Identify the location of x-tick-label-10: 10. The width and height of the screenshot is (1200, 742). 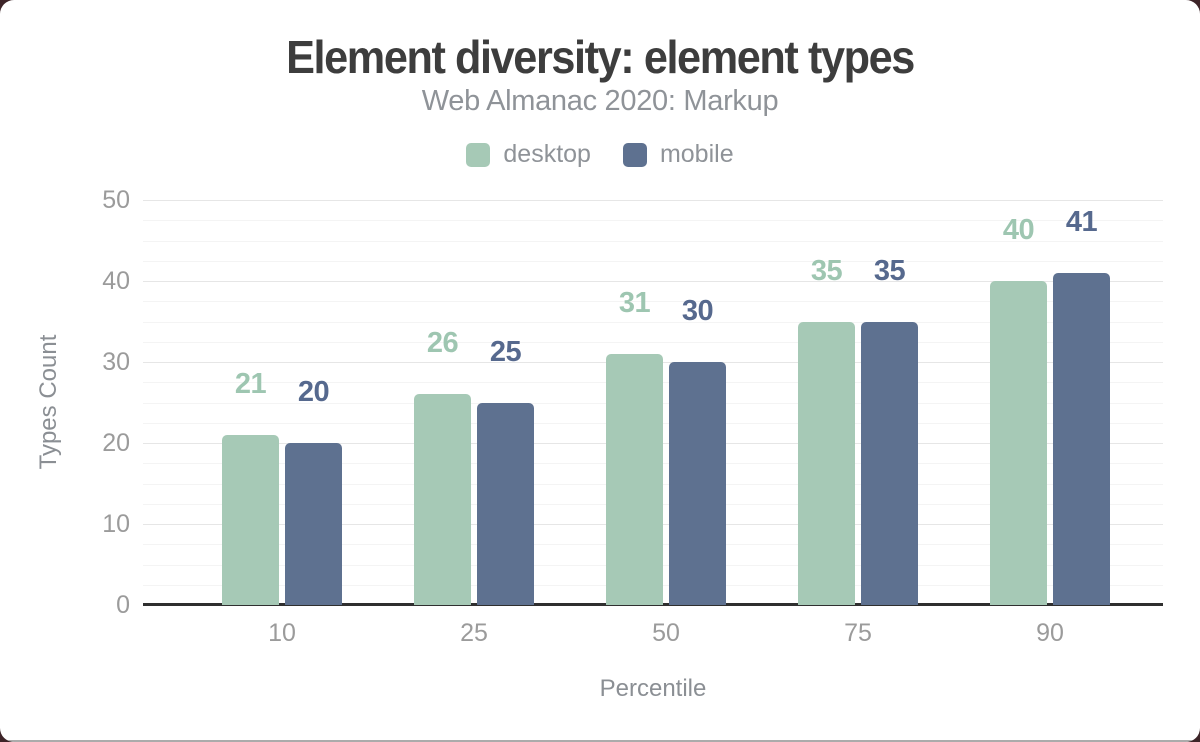
(282, 633).